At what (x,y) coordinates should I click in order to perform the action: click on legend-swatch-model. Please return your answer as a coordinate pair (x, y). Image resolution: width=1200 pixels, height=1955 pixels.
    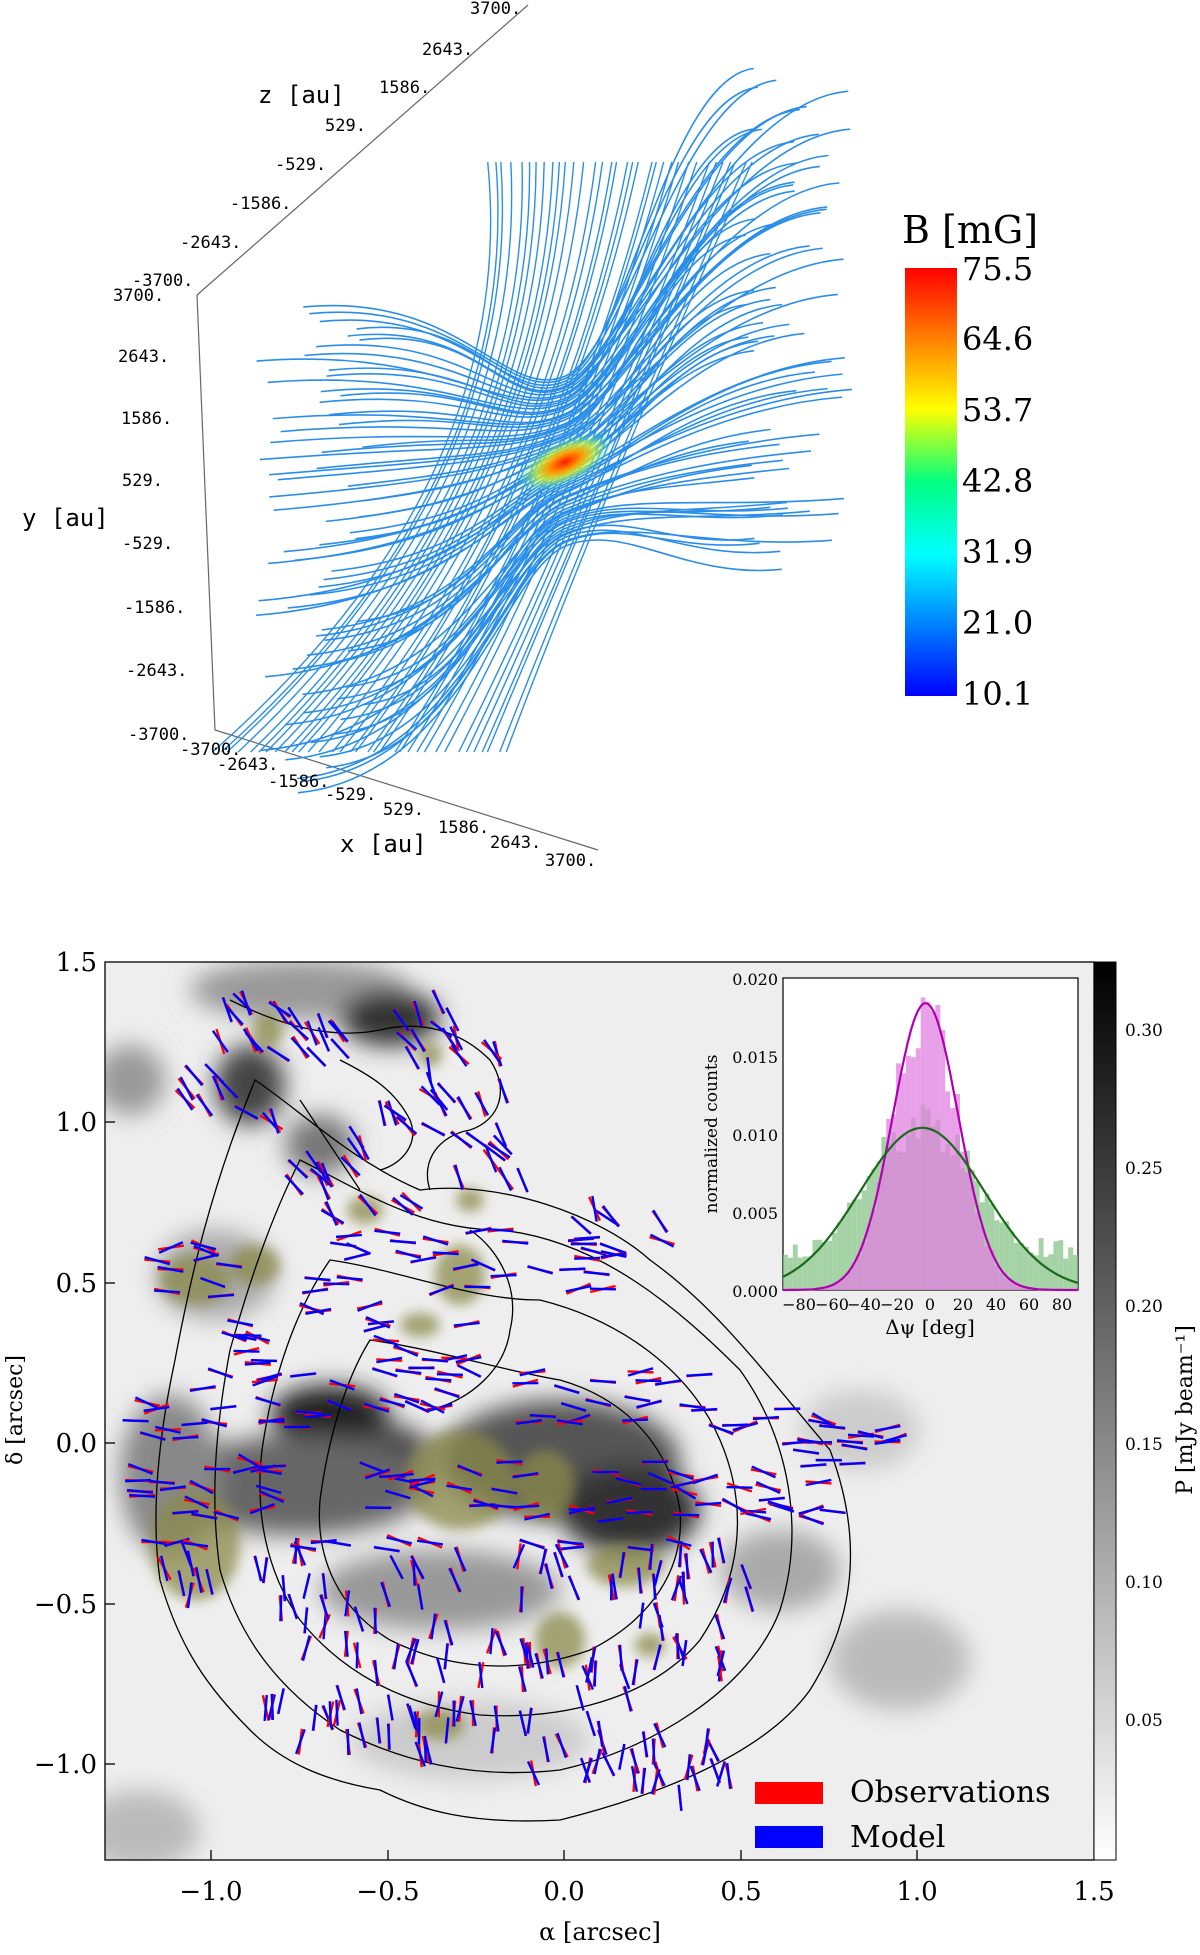
    Looking at the image, I should click on (789, 1837).